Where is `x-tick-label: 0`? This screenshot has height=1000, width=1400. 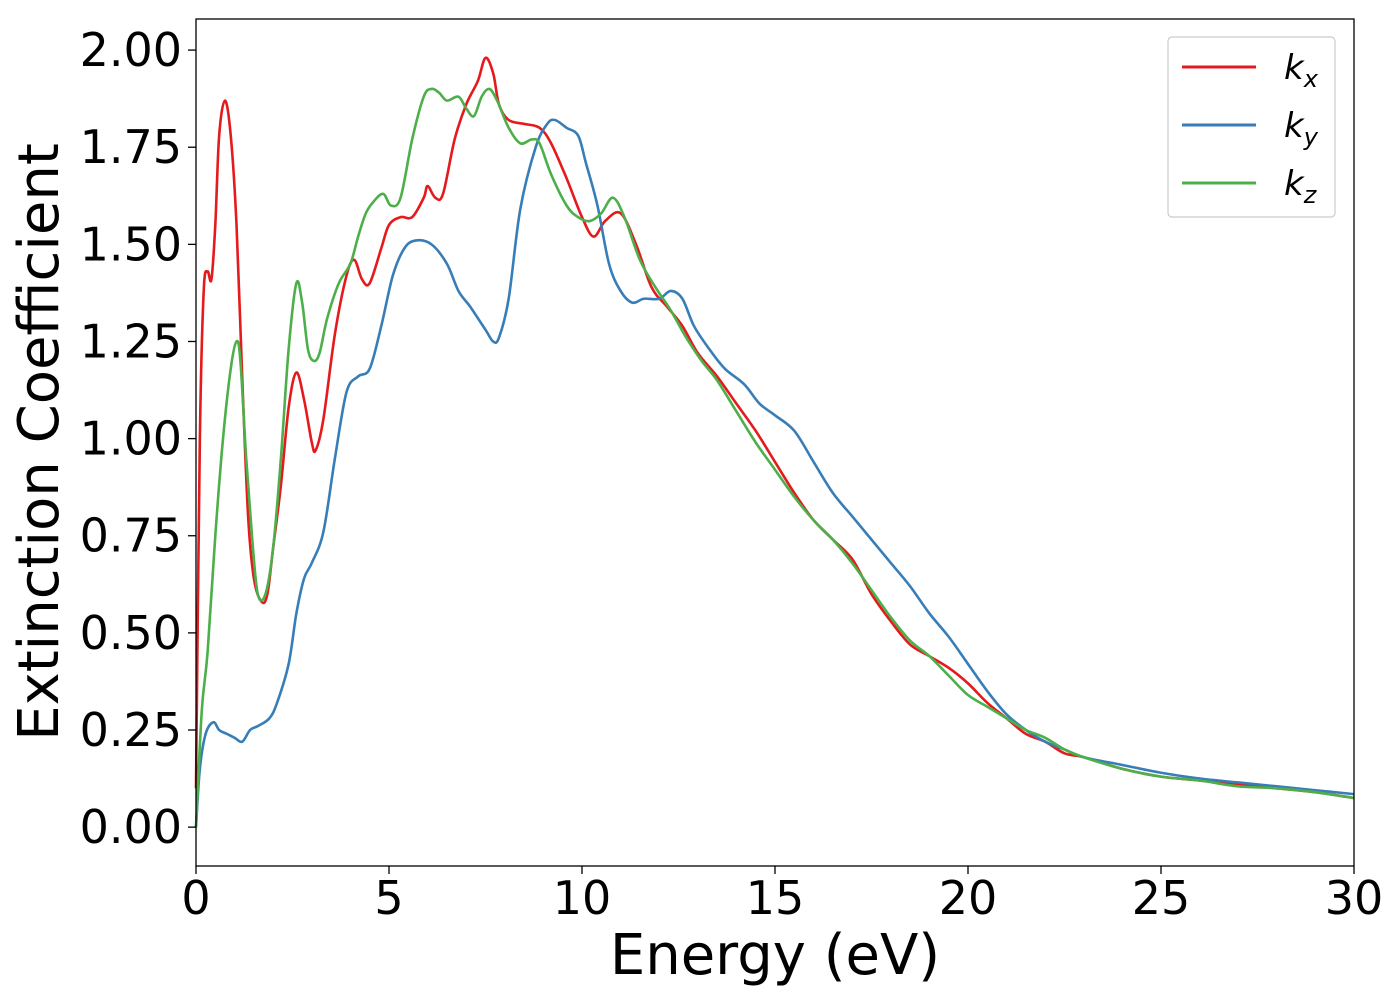
x-tick-label: 0 is located at coordinates (195, 898).